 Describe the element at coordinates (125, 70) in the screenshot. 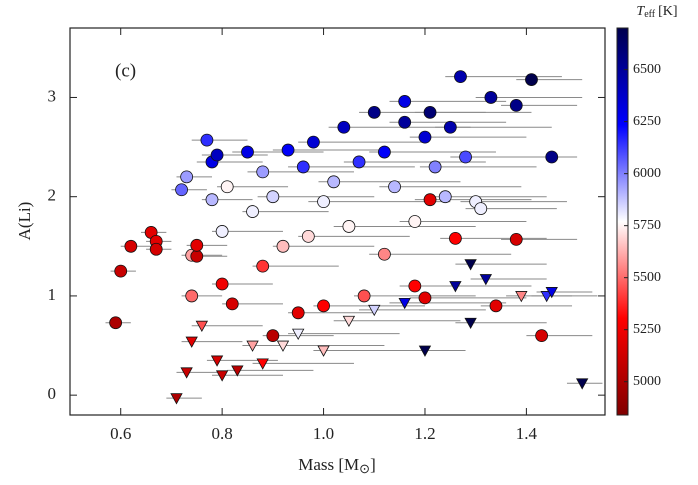

I see `panel-label: (c)` at that location.